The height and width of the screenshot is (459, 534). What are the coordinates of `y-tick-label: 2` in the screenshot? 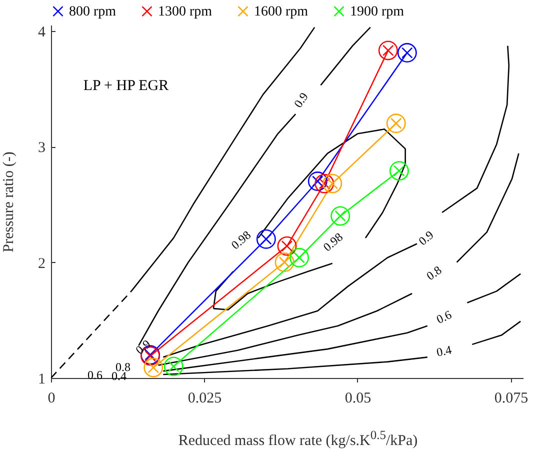 It's located at (42, 264).